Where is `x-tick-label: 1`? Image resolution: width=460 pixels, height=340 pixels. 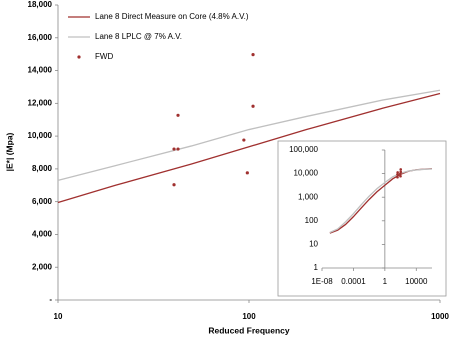
x-tick-label: 1 is located at coordinates (385, 281).